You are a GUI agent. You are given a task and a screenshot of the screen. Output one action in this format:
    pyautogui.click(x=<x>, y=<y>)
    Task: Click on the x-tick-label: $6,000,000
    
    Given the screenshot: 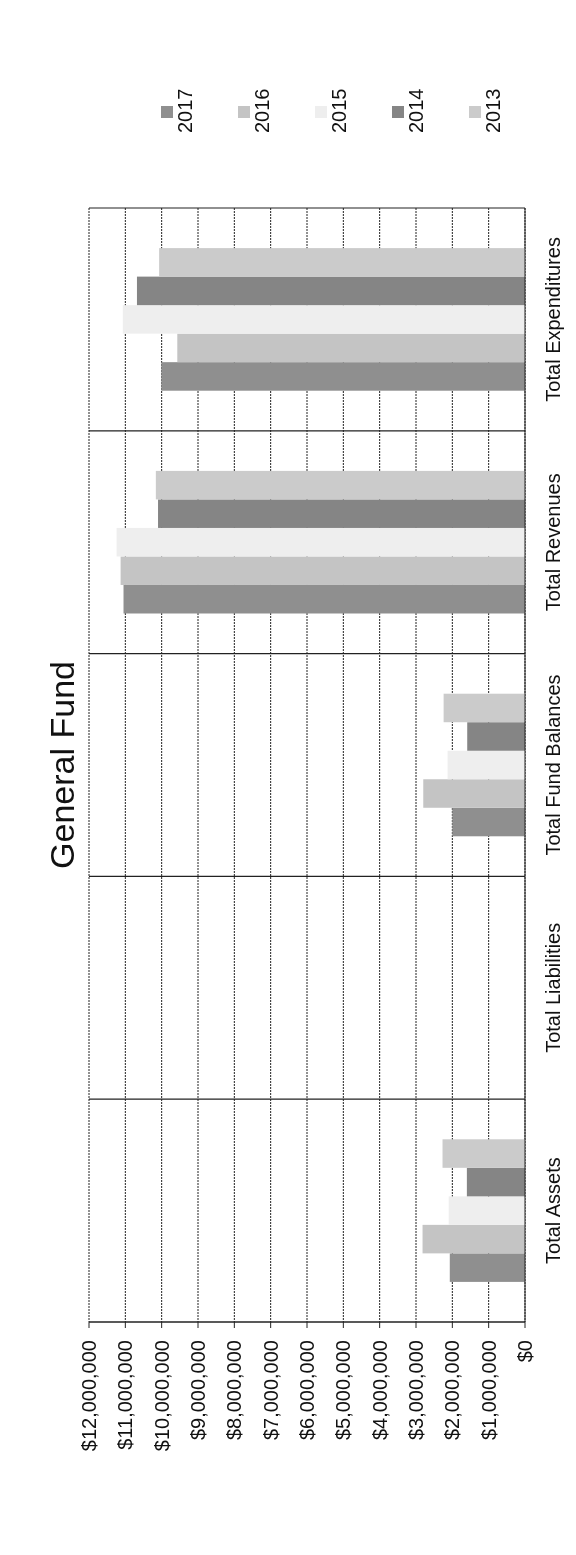 What is the action you would take?
    pyautogui.click(x=307, y=1390)
    